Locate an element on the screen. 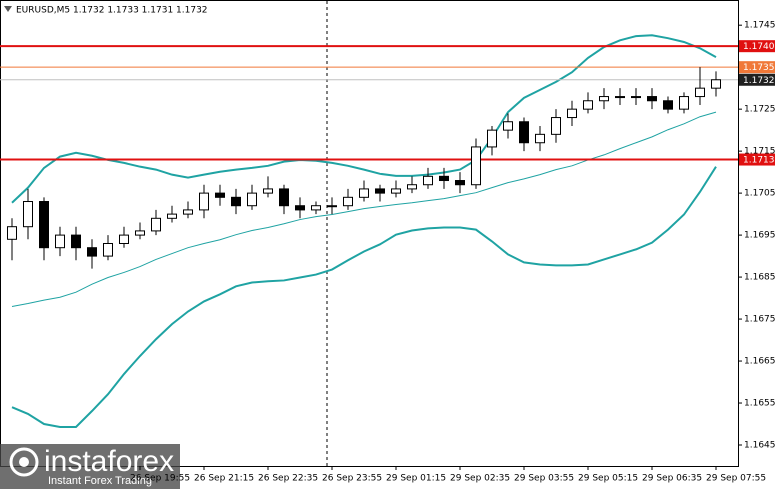 This screenshot has width=781, height=489. price-tag-label: 1.1740 is located at coordinates (759, 47).